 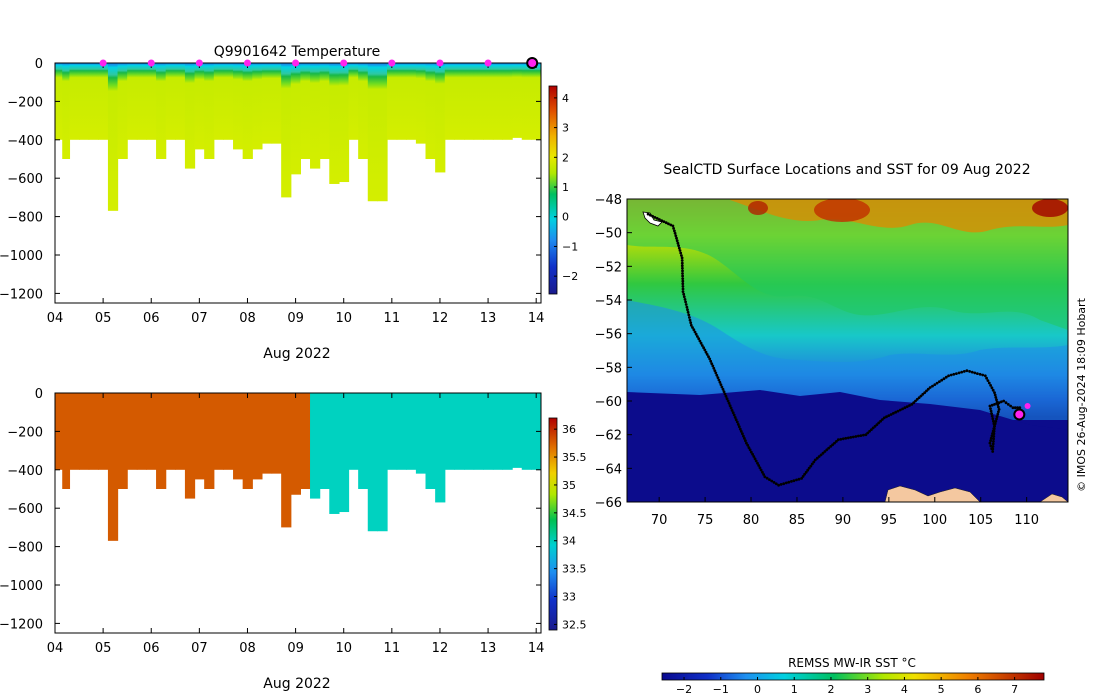 What do you see at coordinates (298, 137) in the screenshot?
I see `temperature-profiles` at bounding box center [298, 137].